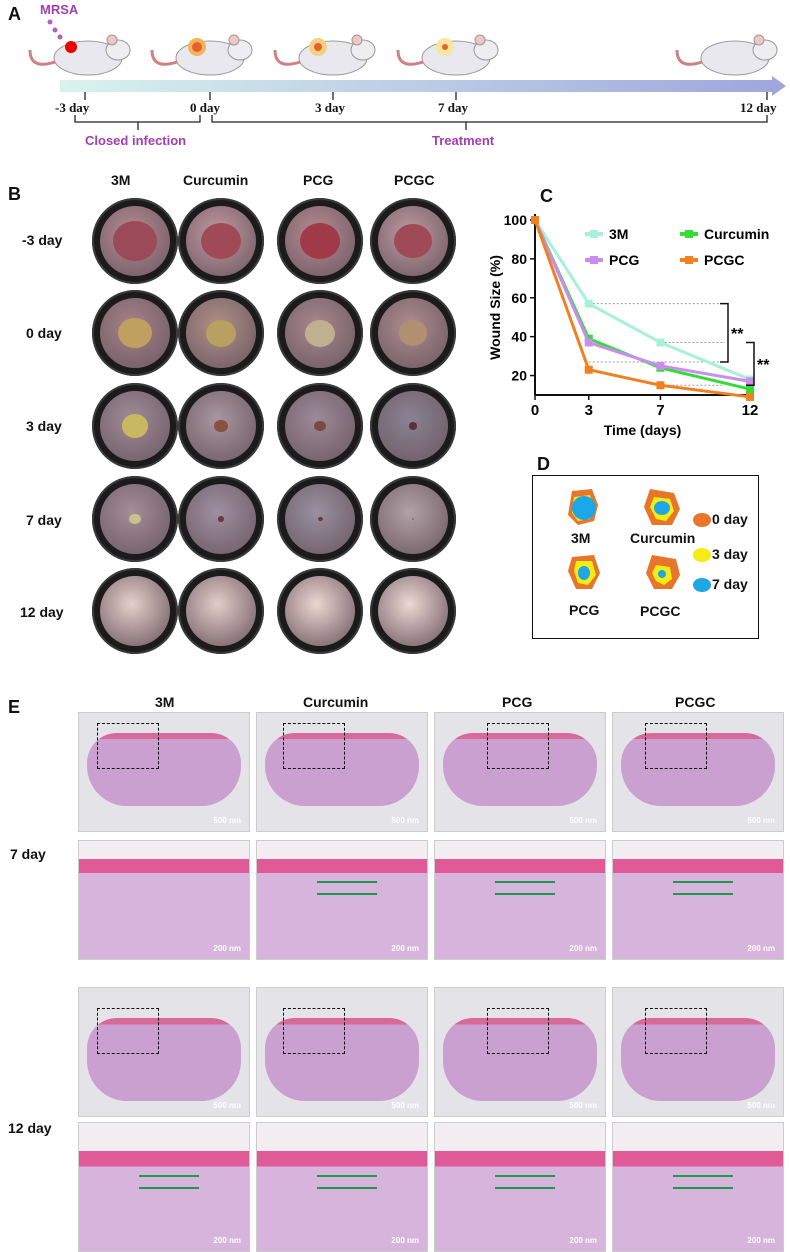 The height and width of the screenshot is (1252, 790). Describe the element at coordinates (72, 107) in the screenshot. I see `tick-label-day-minus3: -3 day` at that location.